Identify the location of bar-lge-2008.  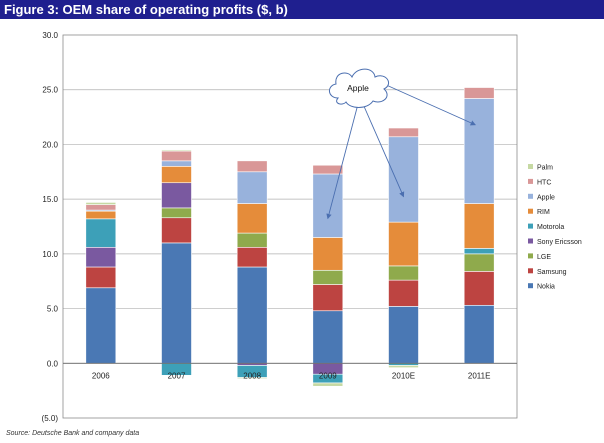
(252, 240).